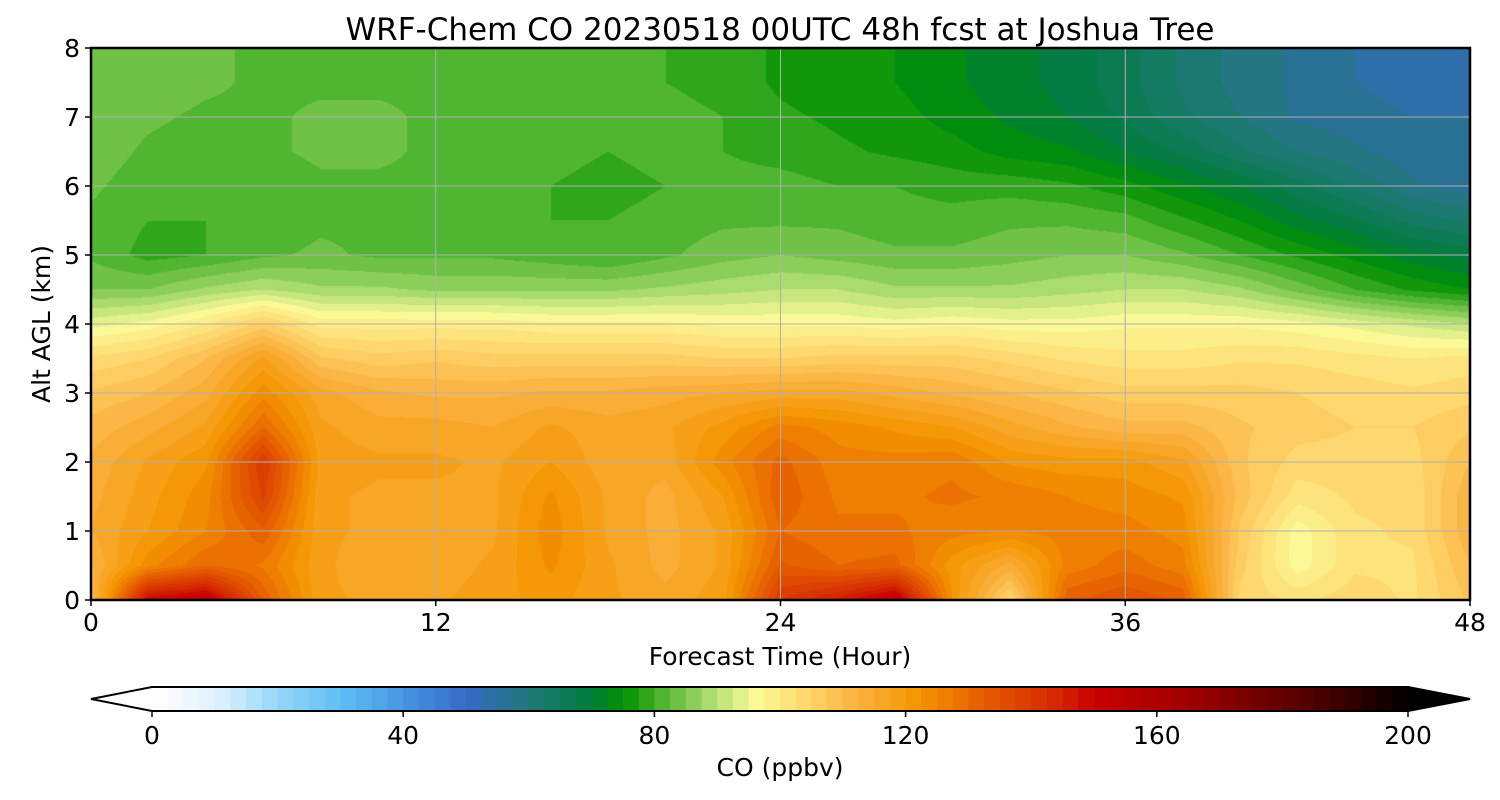 The width and height of the screenshot is (1500, 800). I want to click on colorbar-segments, so click(780, 699).